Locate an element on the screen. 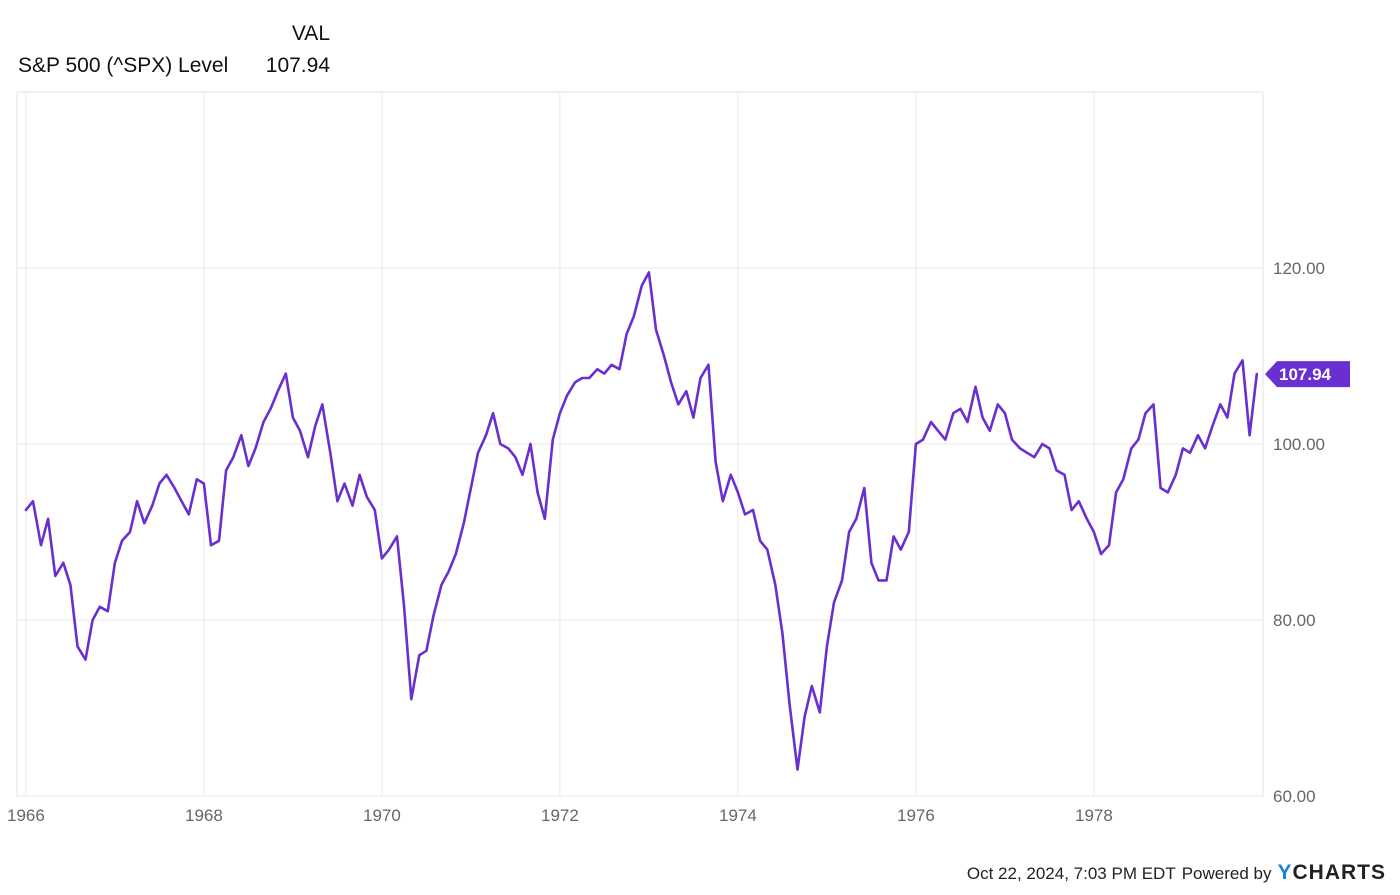 The width and height of the screenshot is (1400, 895). y-axis: 60.00 80.00 100.00 120.00 is located at coordinates (1299, 532).